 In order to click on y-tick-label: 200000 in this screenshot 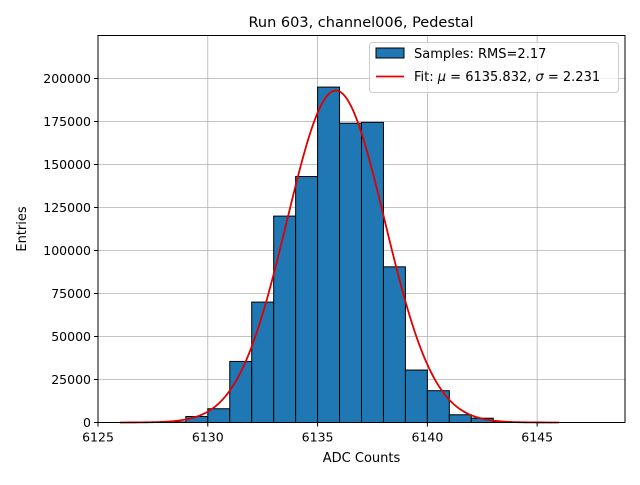, I will do `click(67, 78)`.